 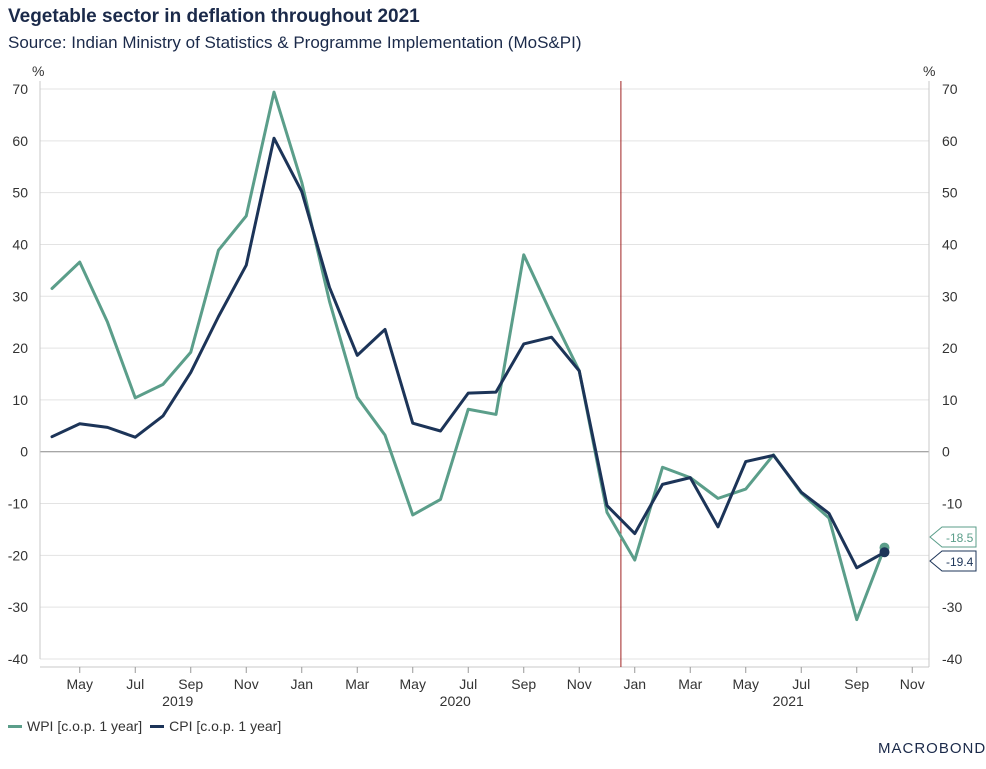 I want to click on y-tick-label-left: -40, so click(x=18, y=659).